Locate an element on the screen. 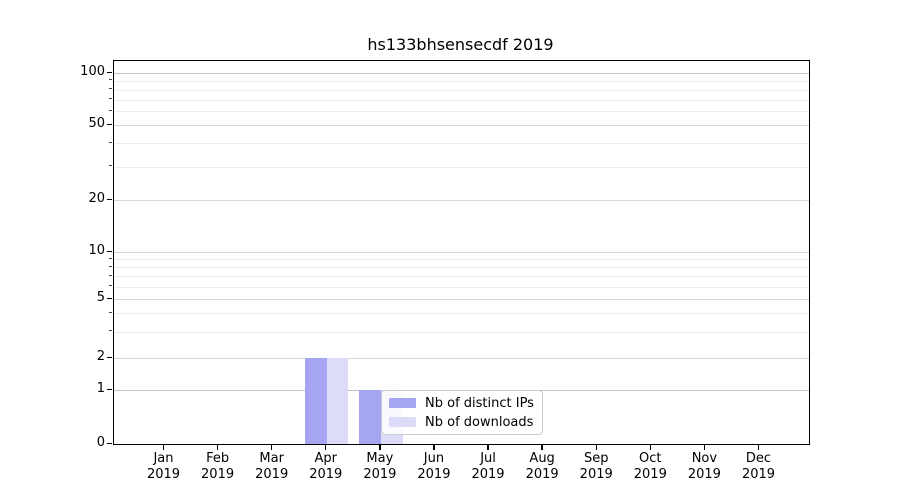 The width and height of the screenshot is (900, 500). y-tick-label: 1 is located at coordinates (100, 388).